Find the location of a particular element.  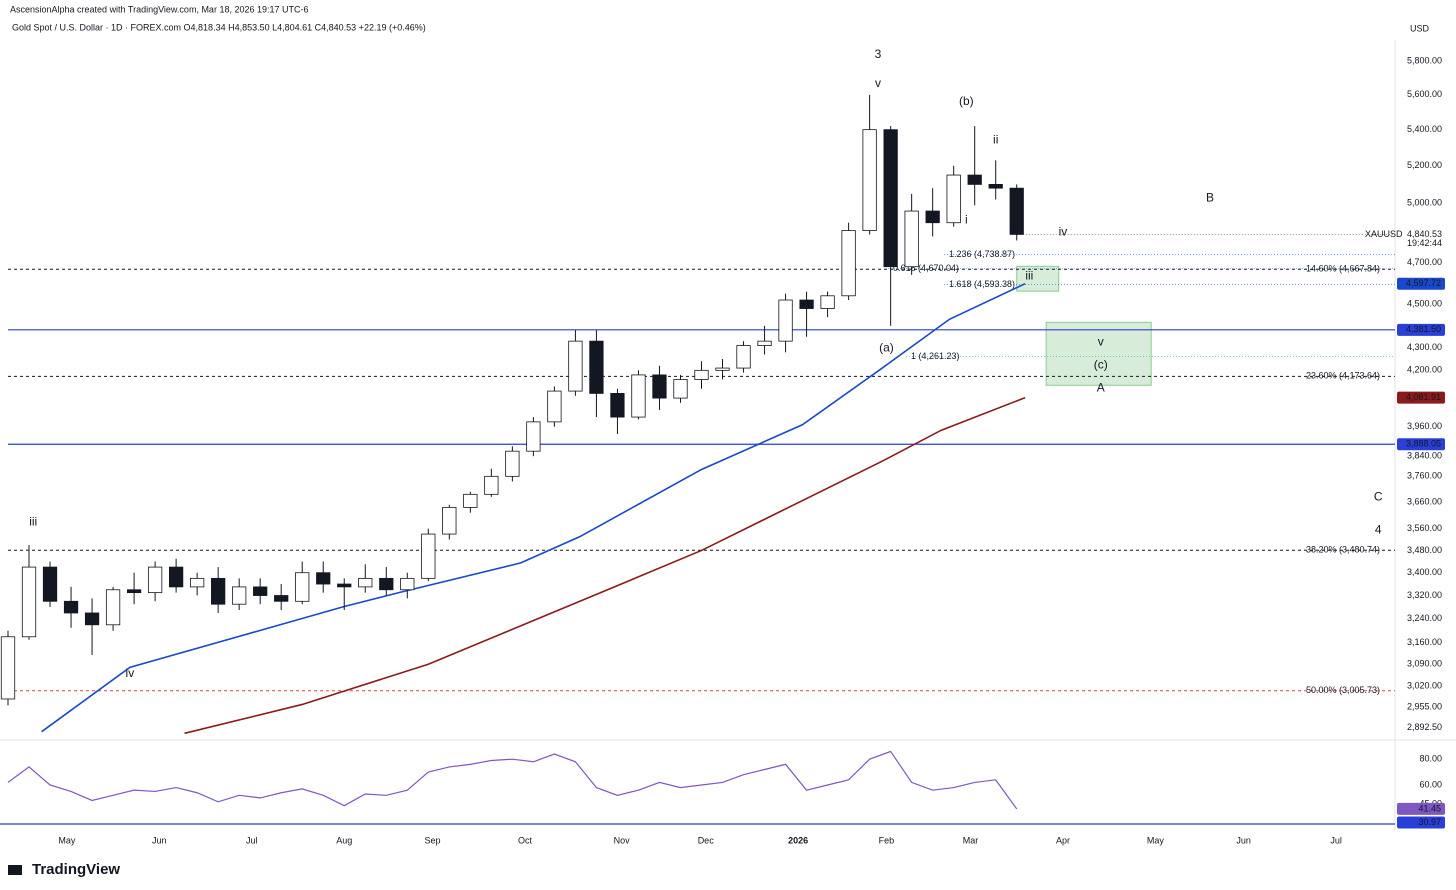

retracement-label: 14.60% (4,667.84) is located at coordinates (1343, 269).